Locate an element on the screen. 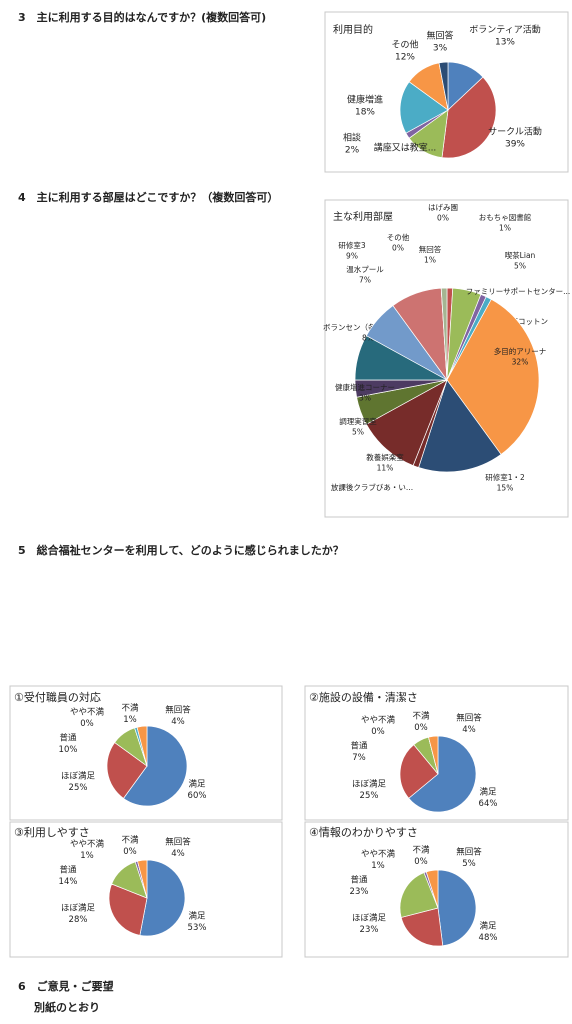 The image size is (572, 1024). slice-label: 温水プール is located at coordinates (365, 269).